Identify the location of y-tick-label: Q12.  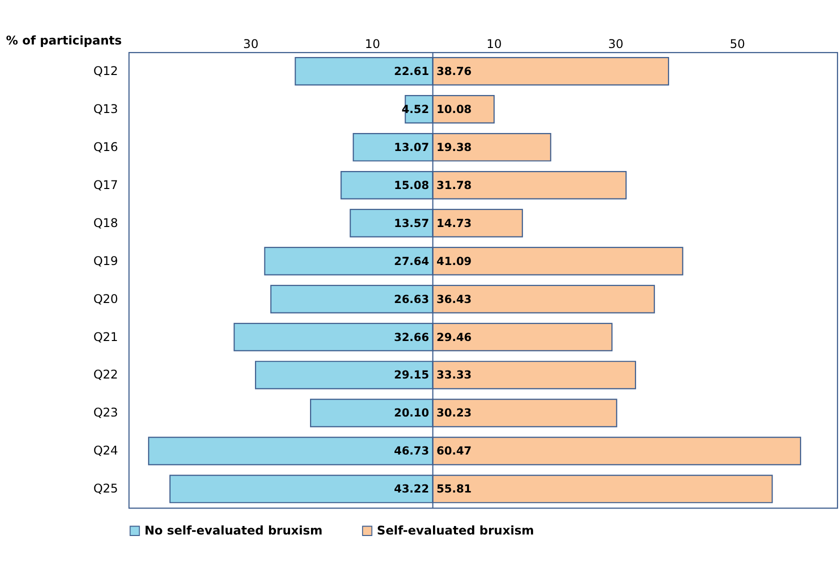
(105, 71).